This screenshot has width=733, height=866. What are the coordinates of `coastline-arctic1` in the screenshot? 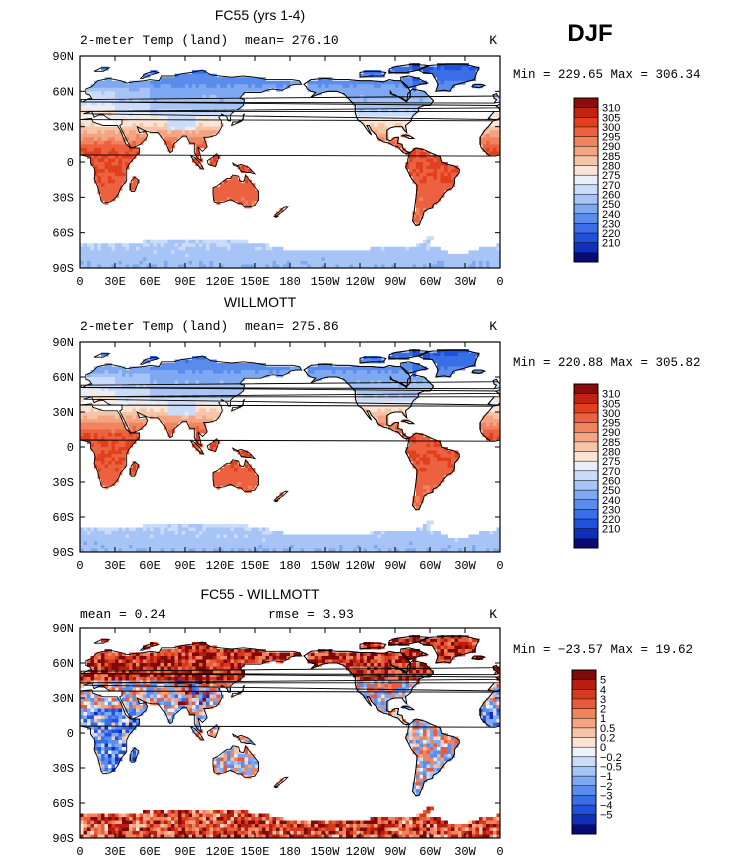 It's located at (373, 74).